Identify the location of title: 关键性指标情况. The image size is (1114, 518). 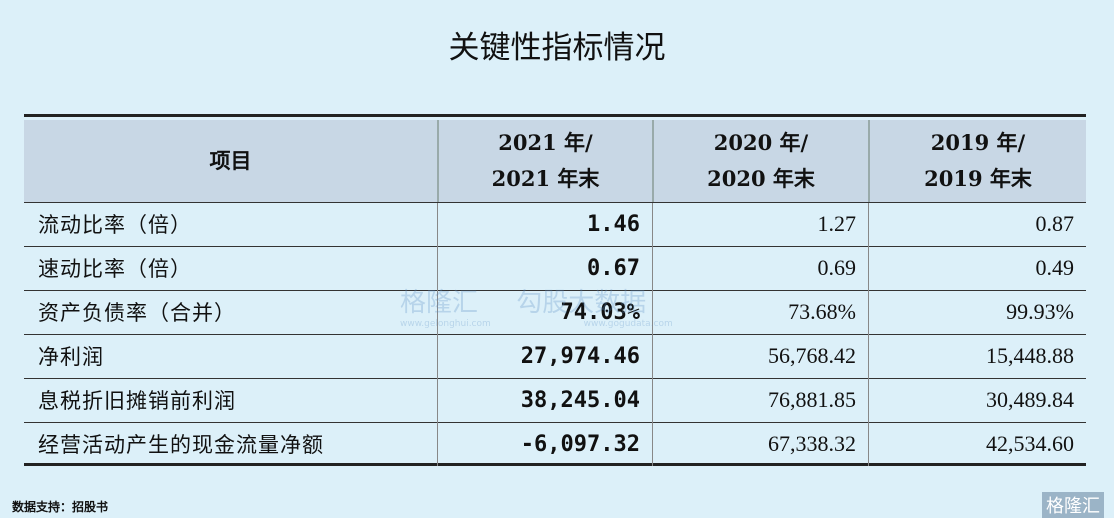
(557, 48).